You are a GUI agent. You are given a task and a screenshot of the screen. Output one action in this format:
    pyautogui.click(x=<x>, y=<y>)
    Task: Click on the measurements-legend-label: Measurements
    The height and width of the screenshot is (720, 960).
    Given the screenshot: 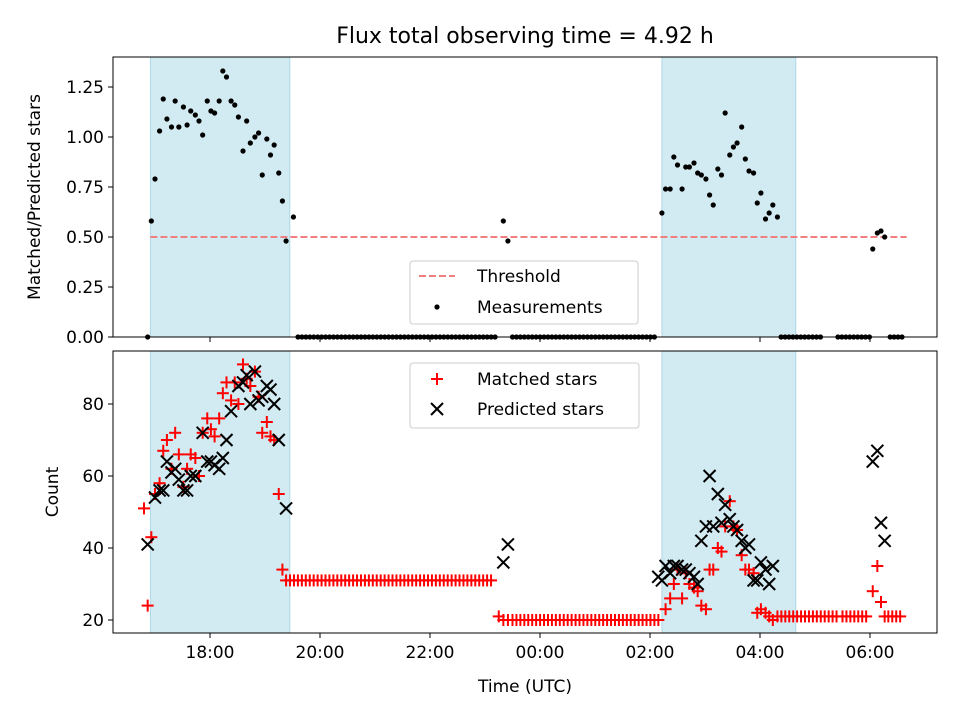 What is the action you would take?
    pyautogui.click(x=540, y=308)
    